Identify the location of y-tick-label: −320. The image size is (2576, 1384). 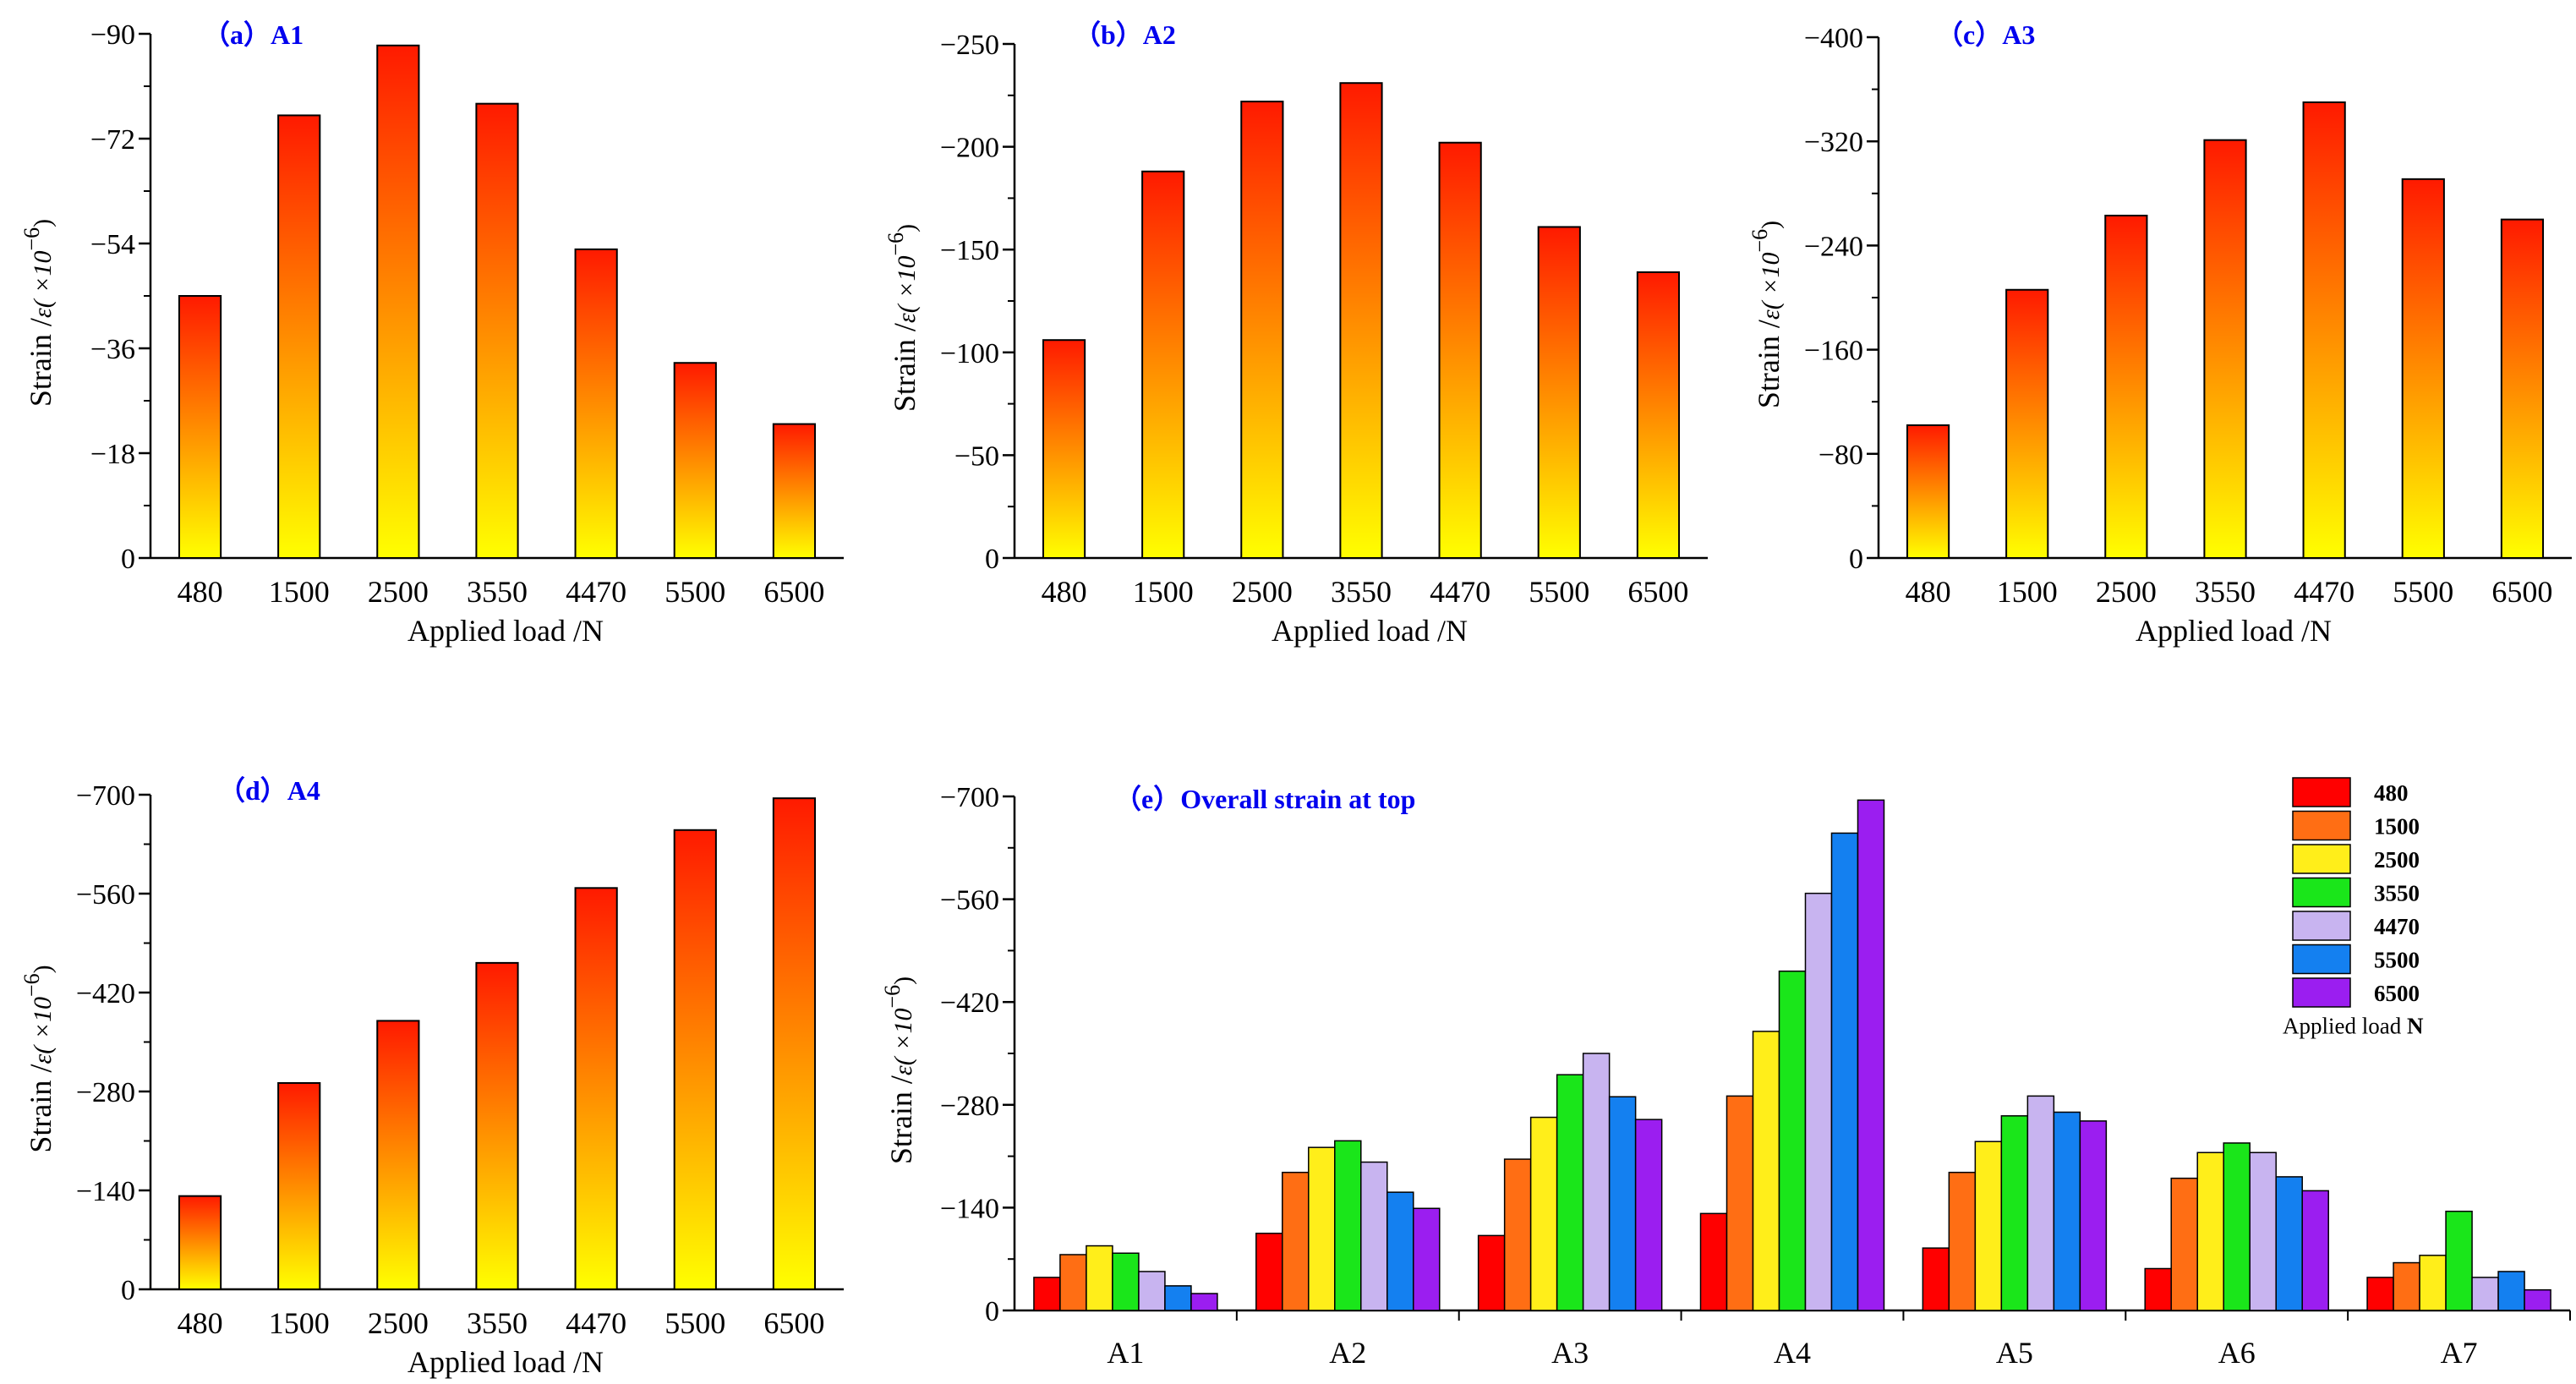
(1834, 142).